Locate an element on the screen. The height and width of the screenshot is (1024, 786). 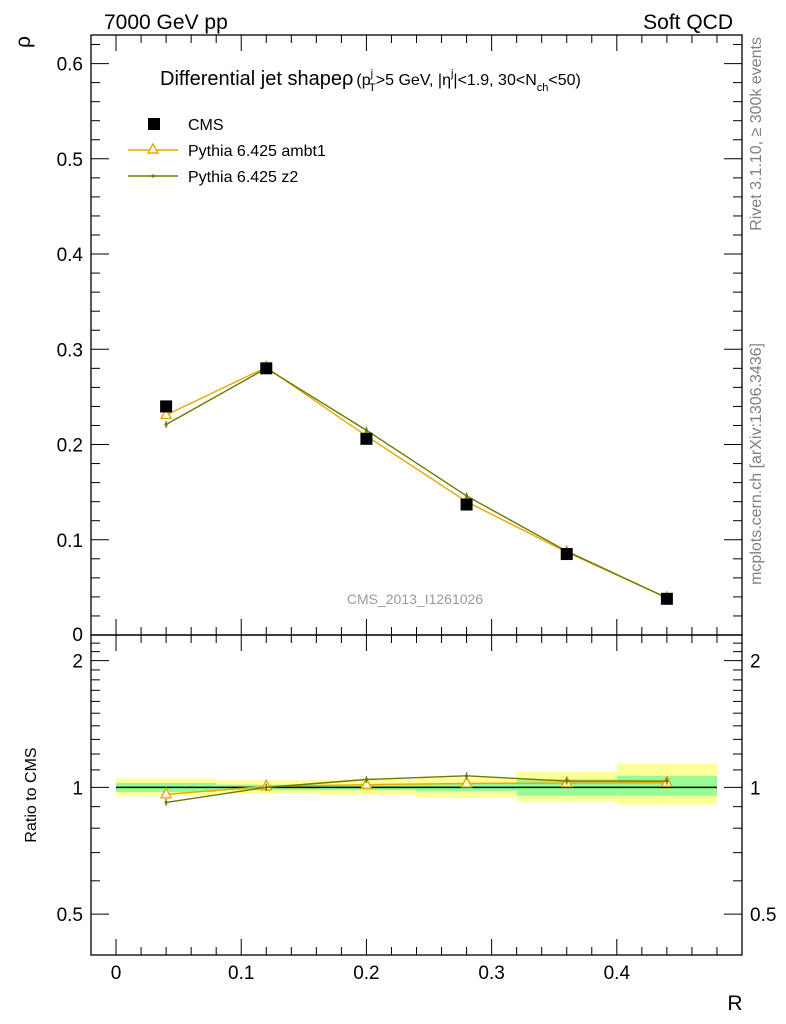
ratio-y-tick-label-left: 2 is located at coordinates (77, 662).